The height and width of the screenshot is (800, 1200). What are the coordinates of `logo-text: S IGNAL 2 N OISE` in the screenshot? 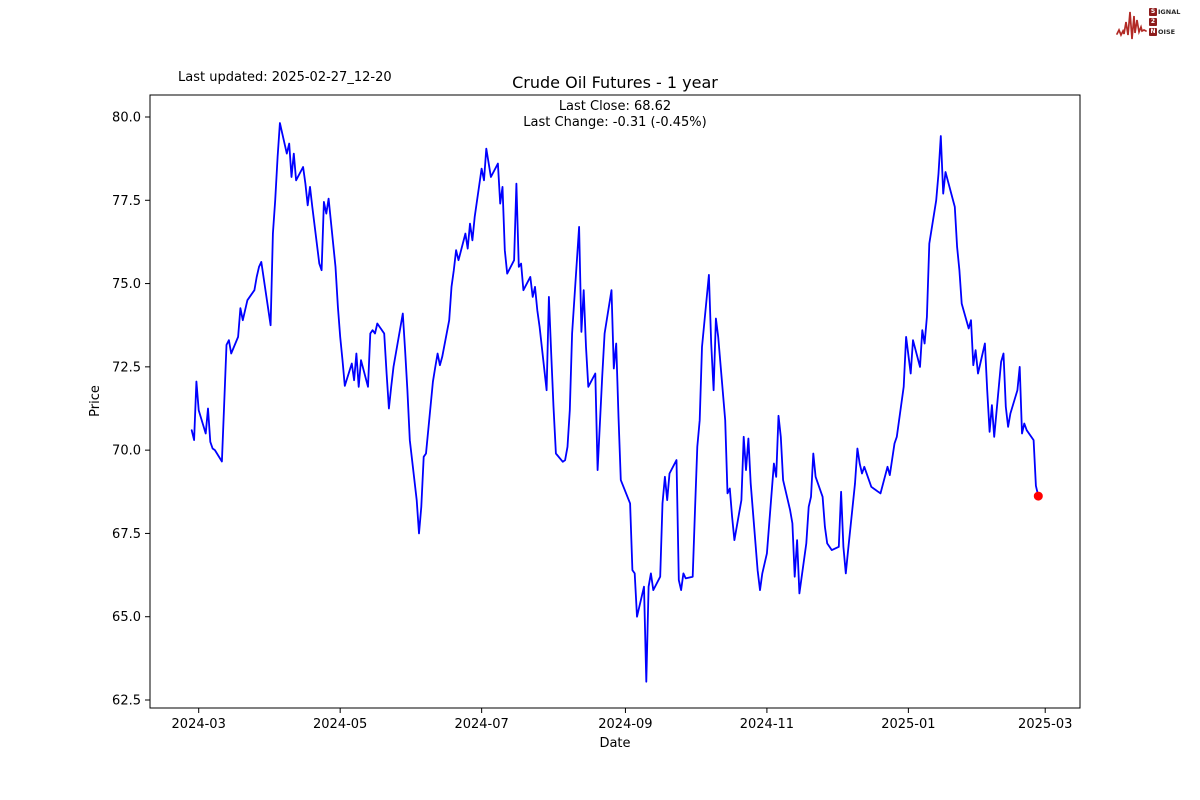 It's located at (1164, 22).